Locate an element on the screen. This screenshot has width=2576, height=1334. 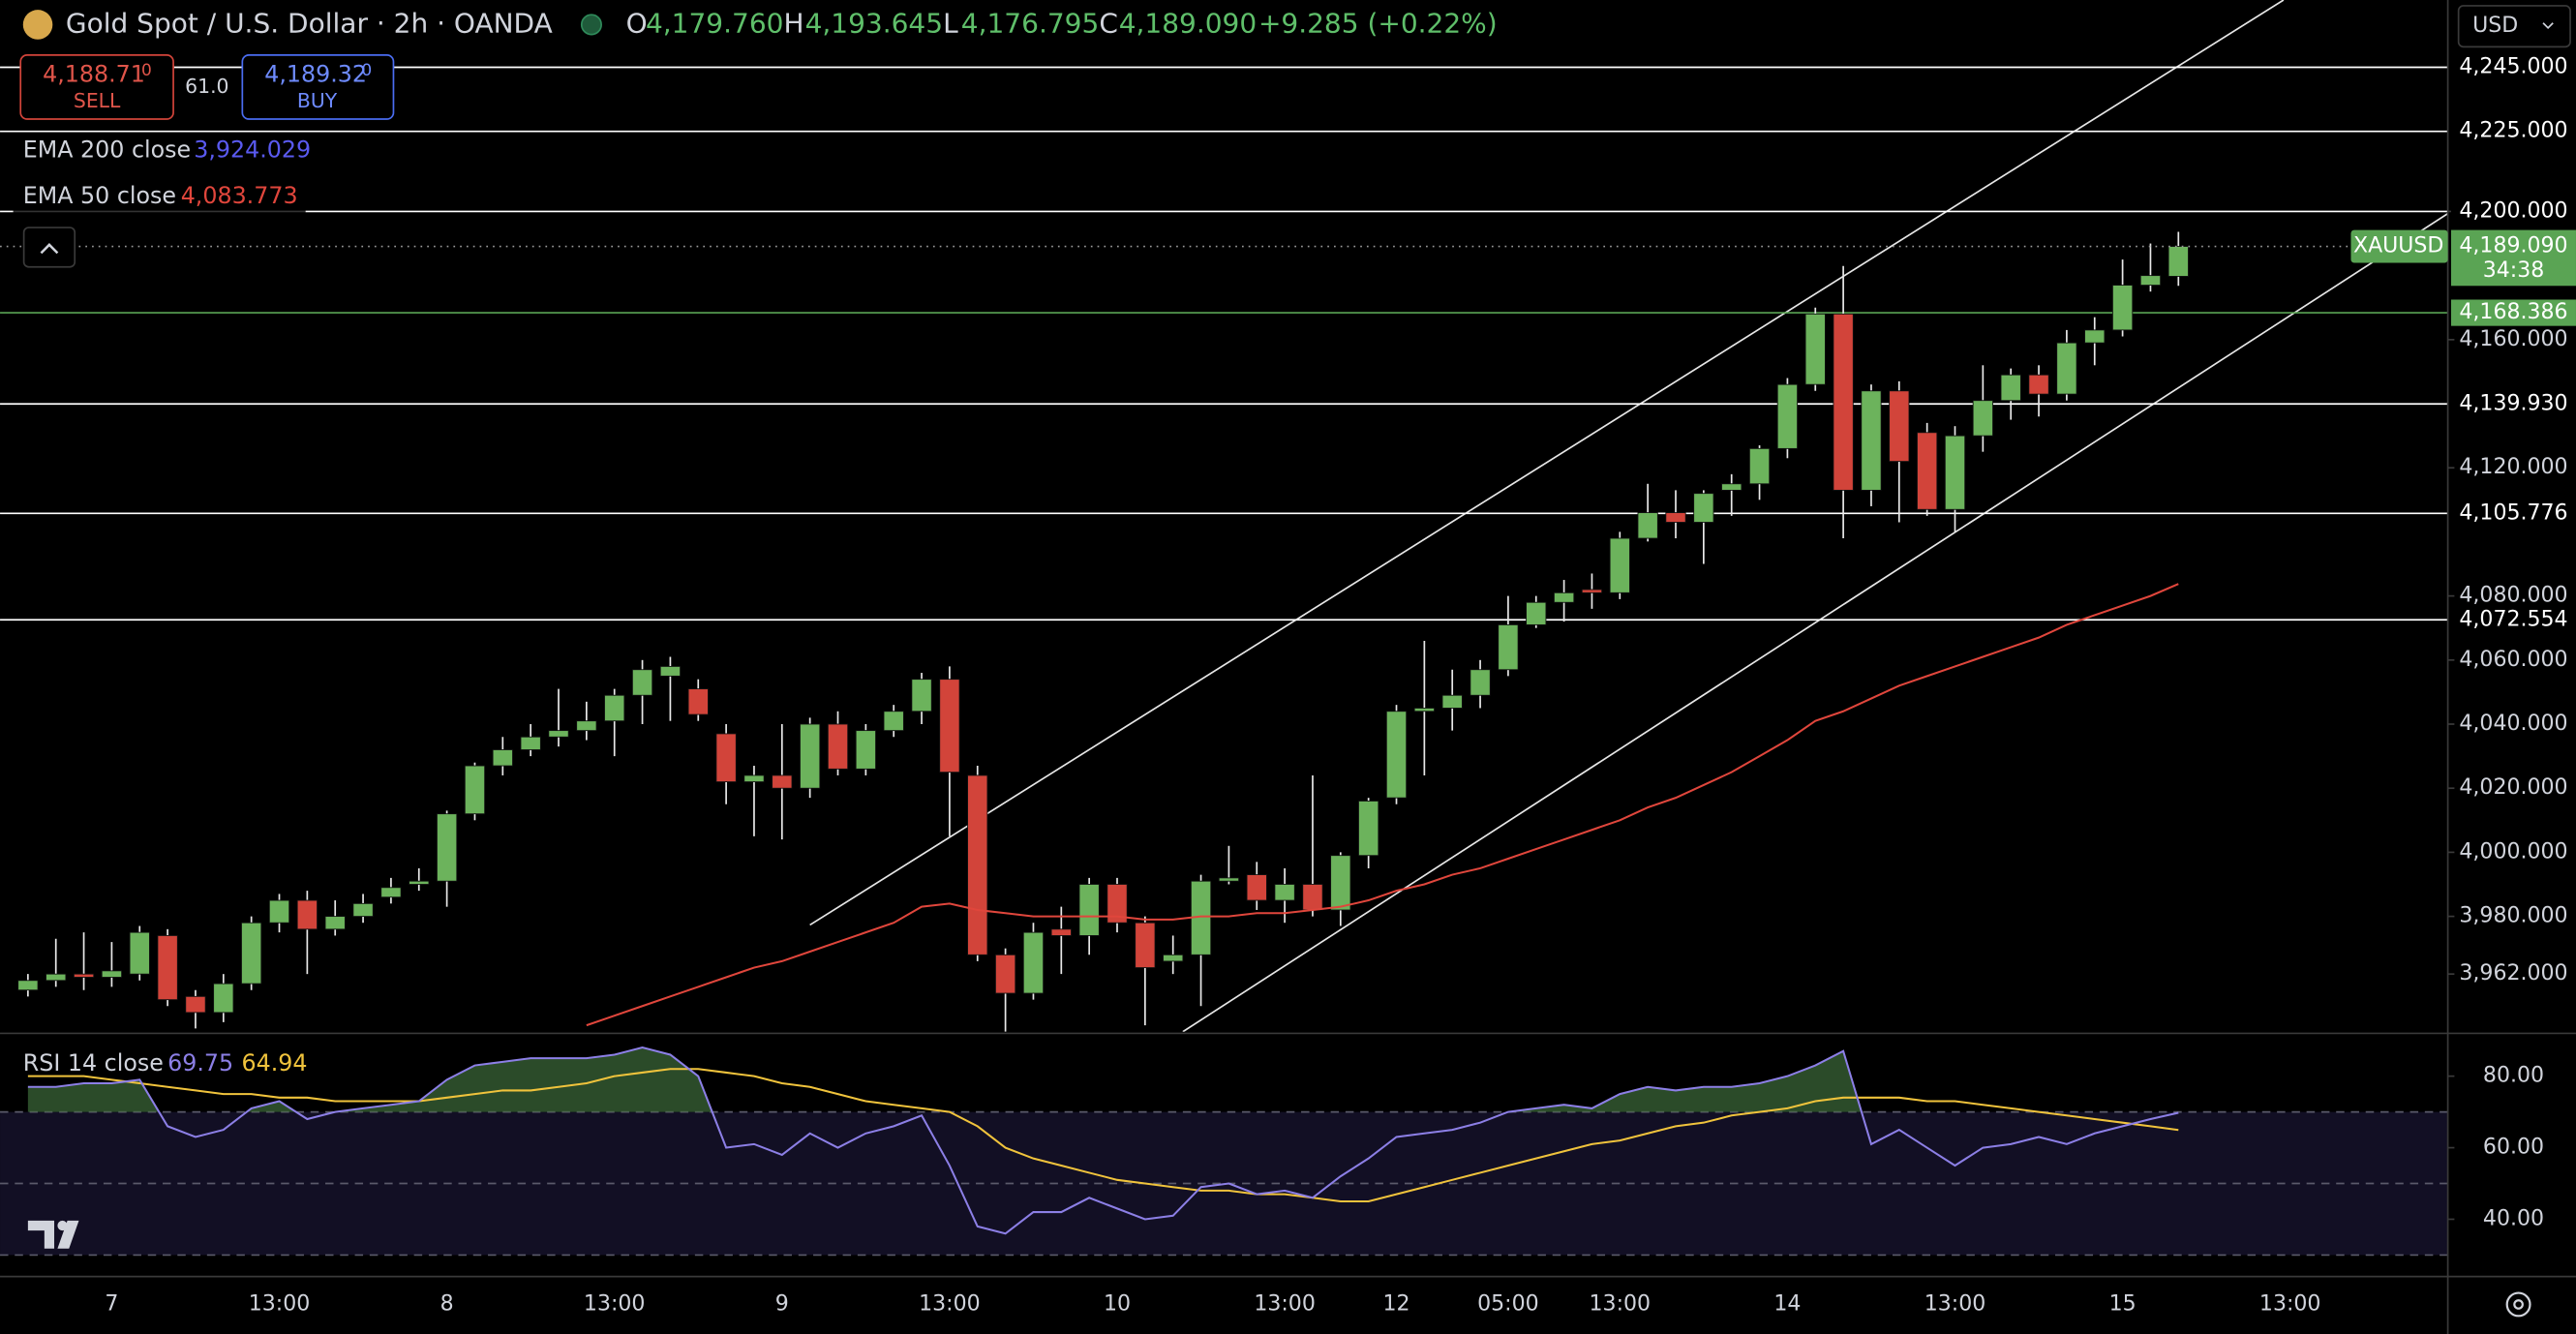
x-tick-label: 10 is located at coordinates (1118, 1304).